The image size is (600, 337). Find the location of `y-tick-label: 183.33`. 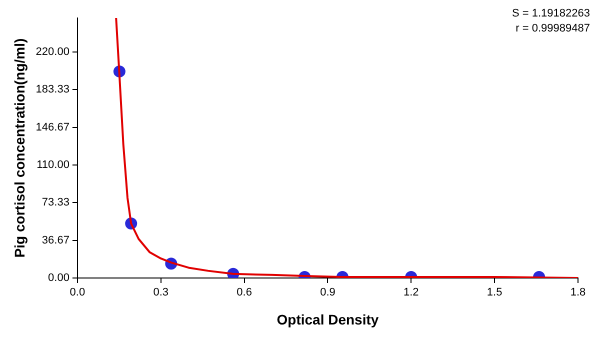

y-tick-label: 183.33 is located at coordinates (53, 90).